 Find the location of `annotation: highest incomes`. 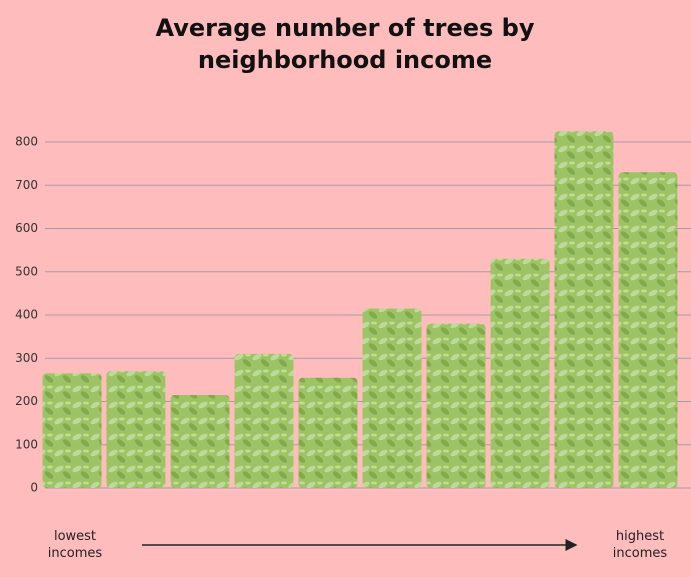

annotation: highest incomes is located at coordinates (640, 545).